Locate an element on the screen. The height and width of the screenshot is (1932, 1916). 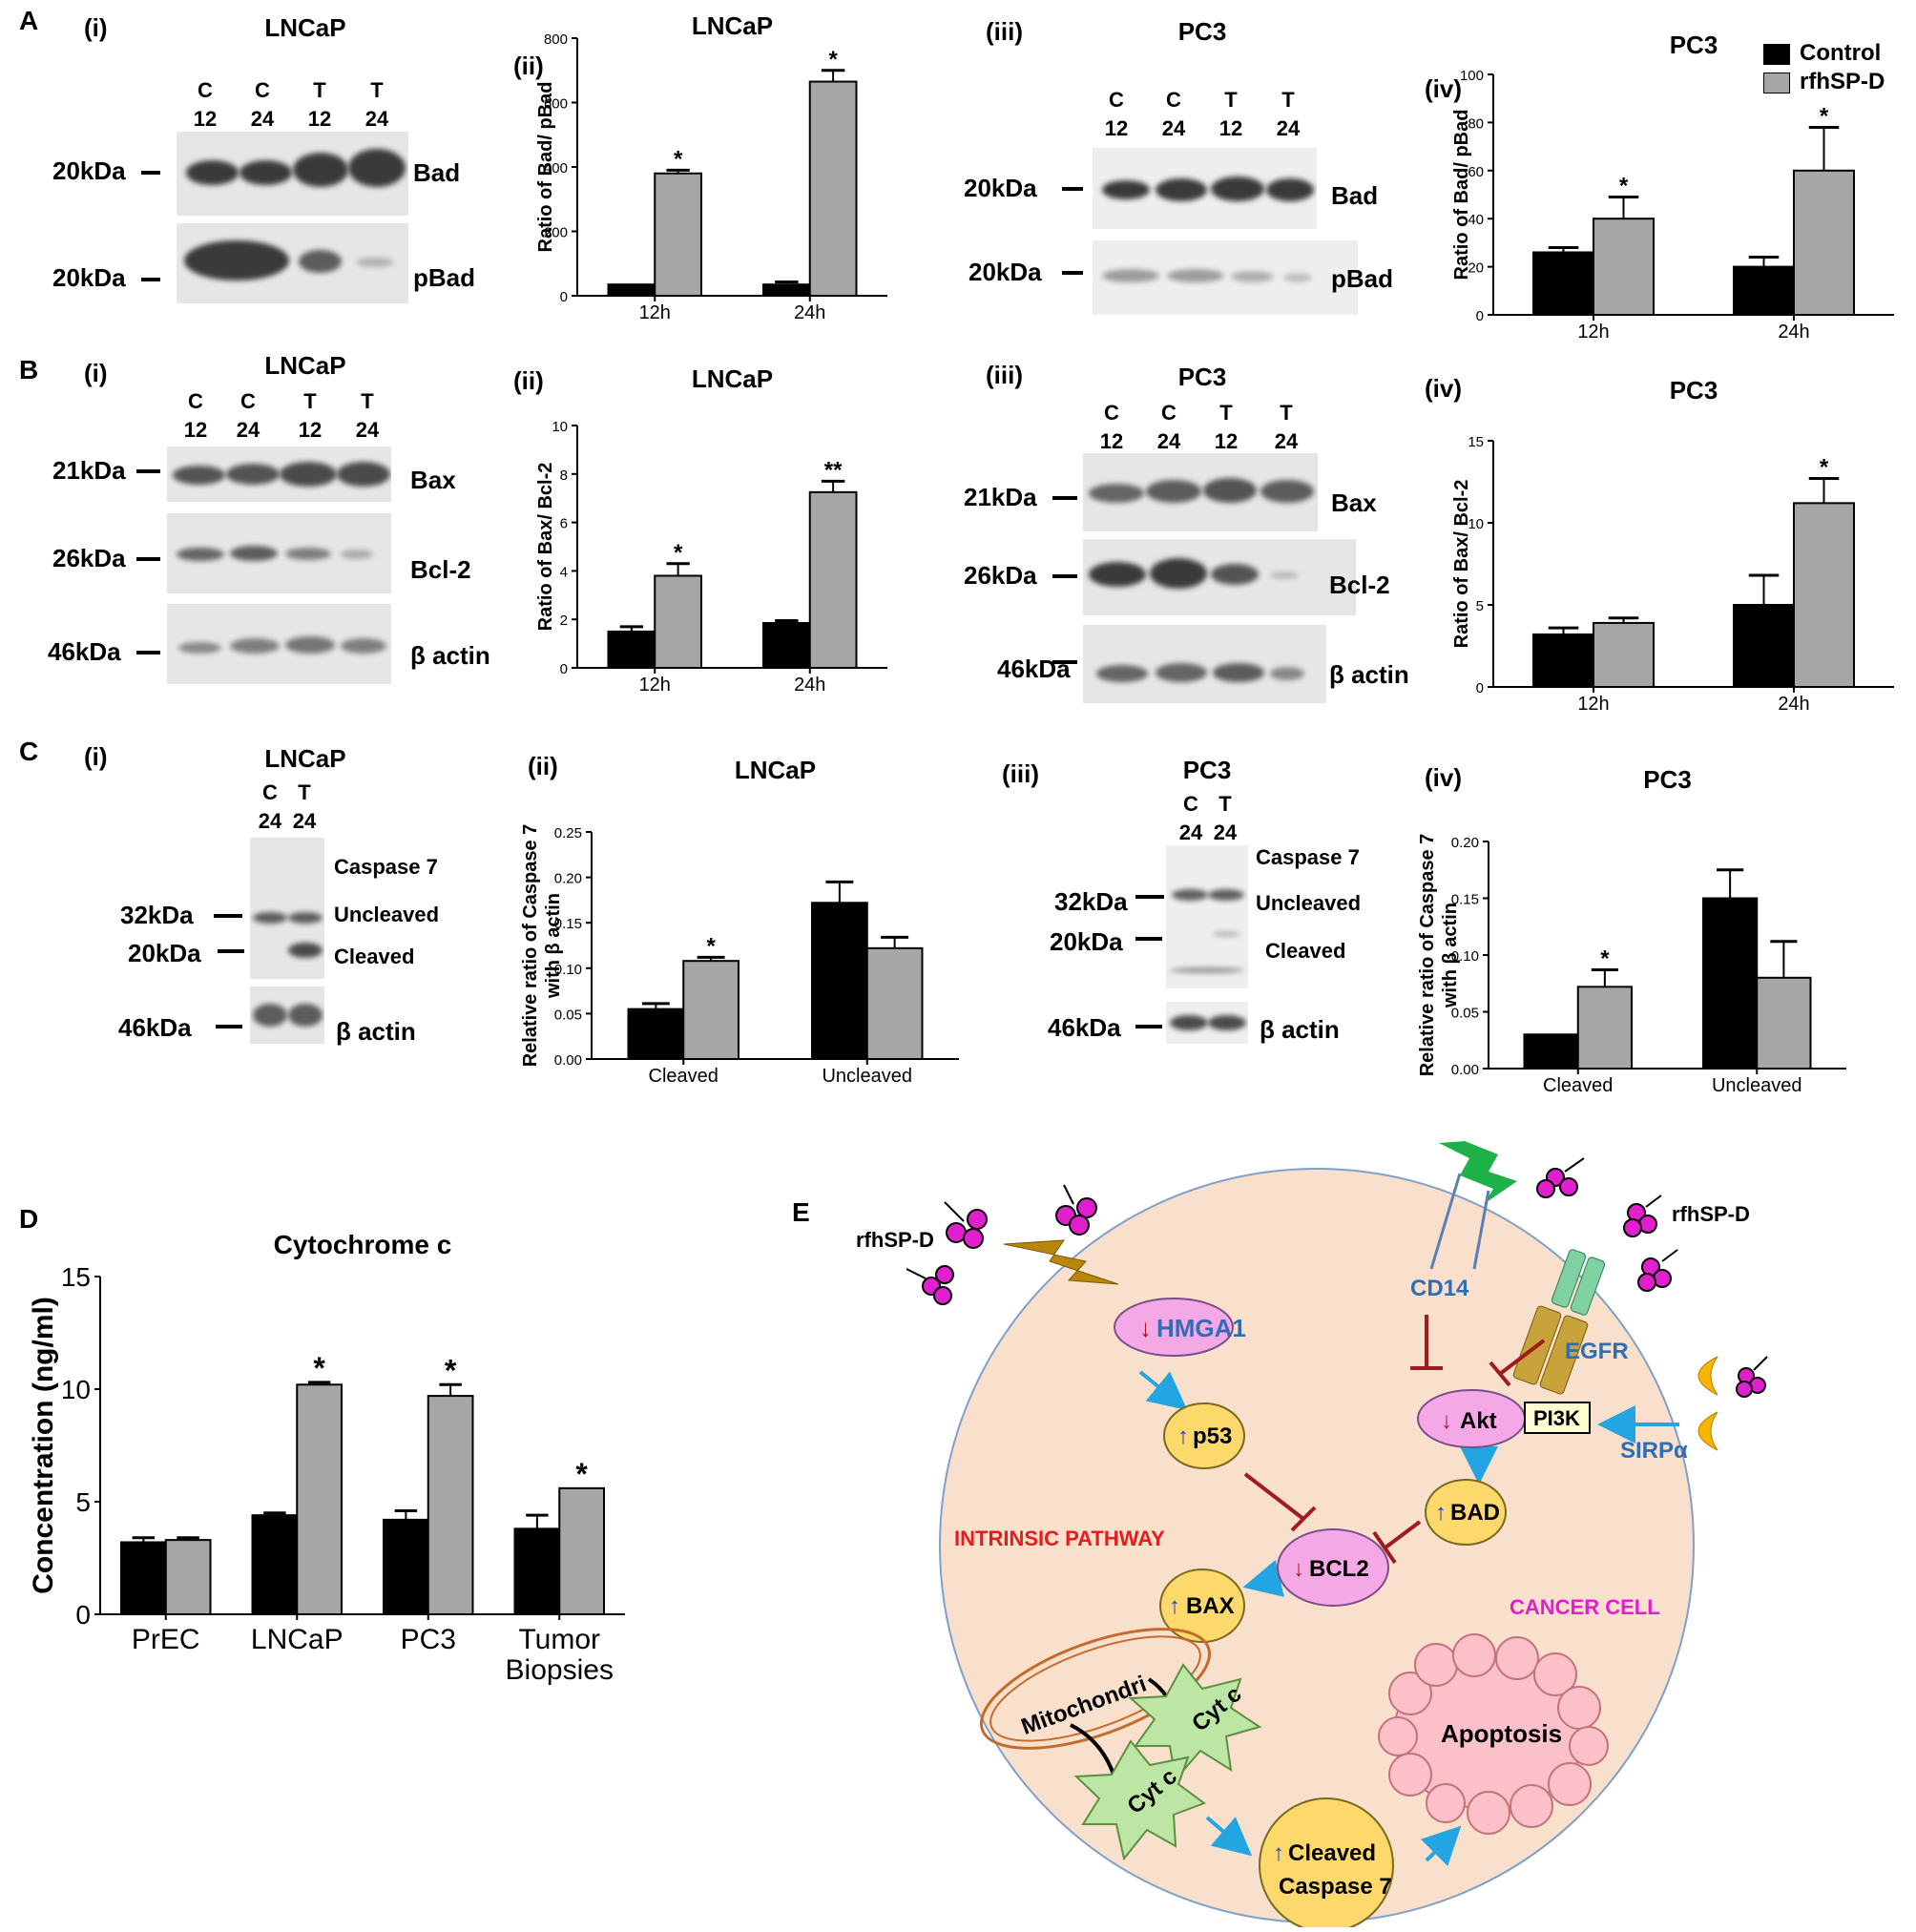
chart-title: Cytochrome c is located at coordinates (363, 1244).